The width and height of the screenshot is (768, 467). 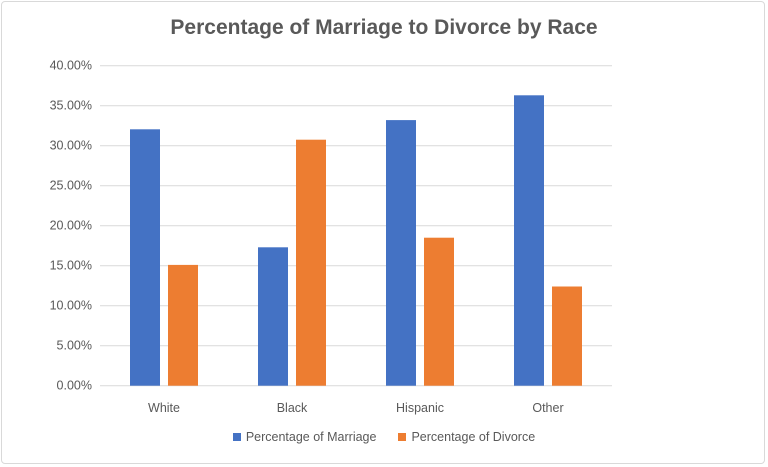 I want to click on legend-swatch-divorce, so click(x=402, y=437).